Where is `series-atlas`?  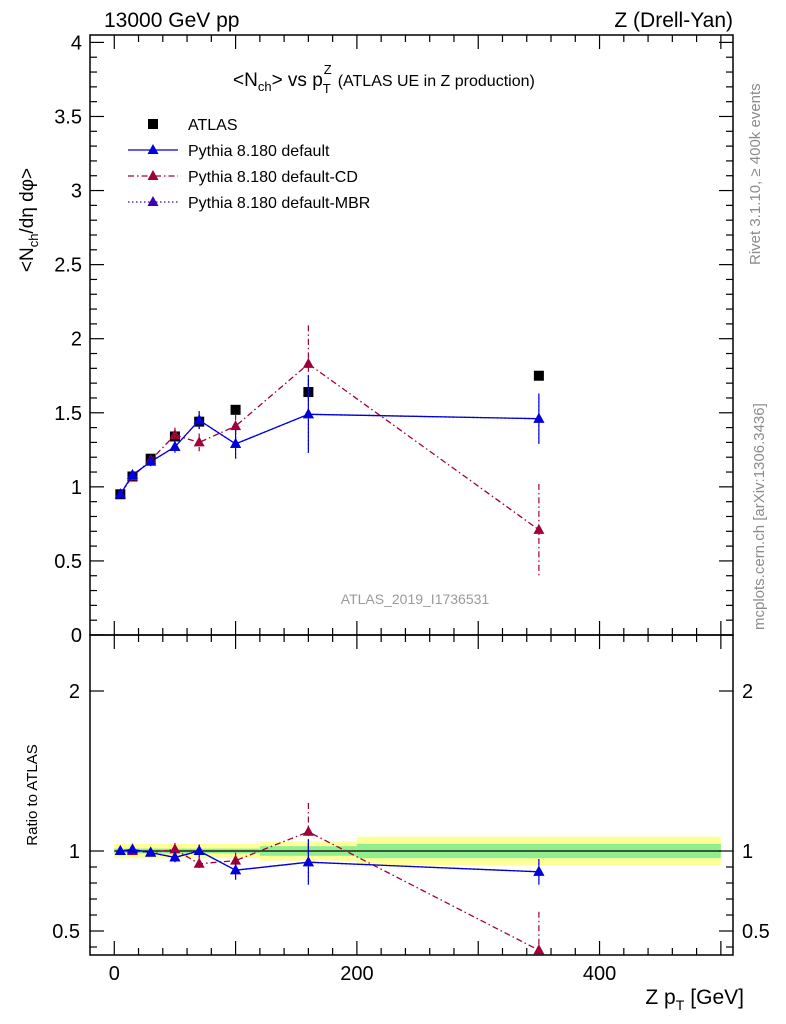 series-atlas is located at coordinates (329, 435).